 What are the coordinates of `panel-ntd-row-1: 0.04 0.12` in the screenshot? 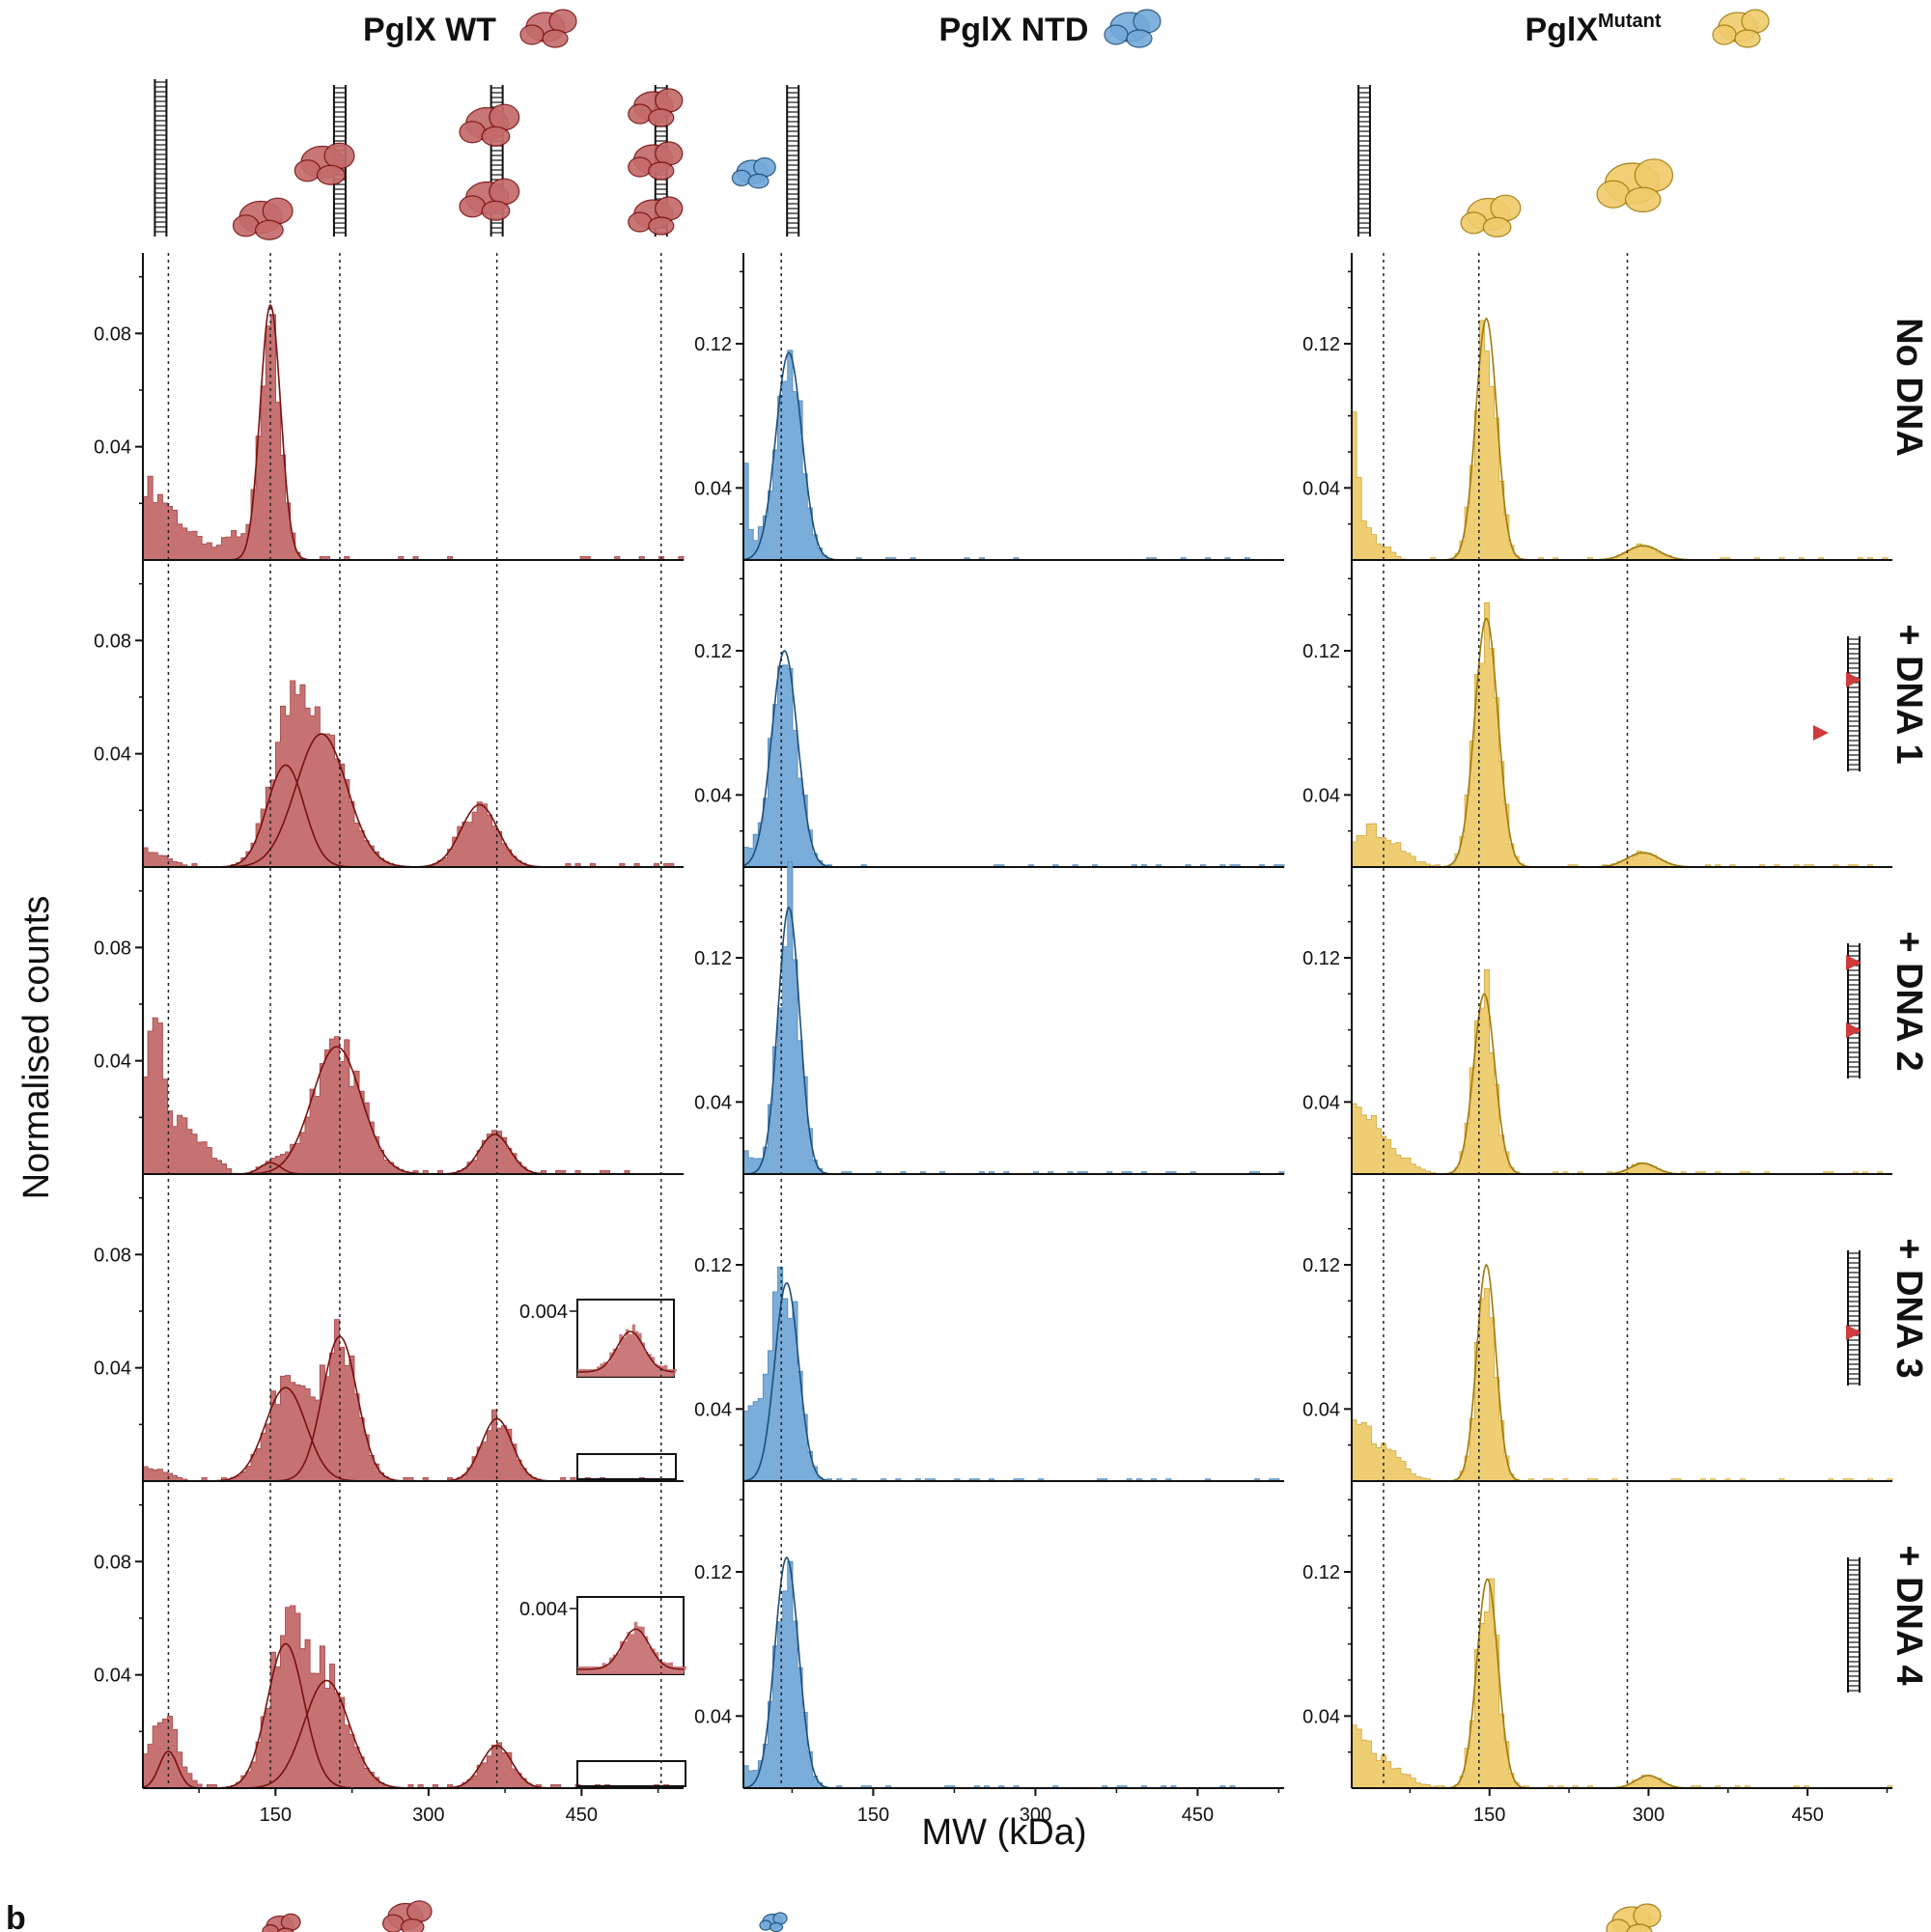 It's located at (989, 416).